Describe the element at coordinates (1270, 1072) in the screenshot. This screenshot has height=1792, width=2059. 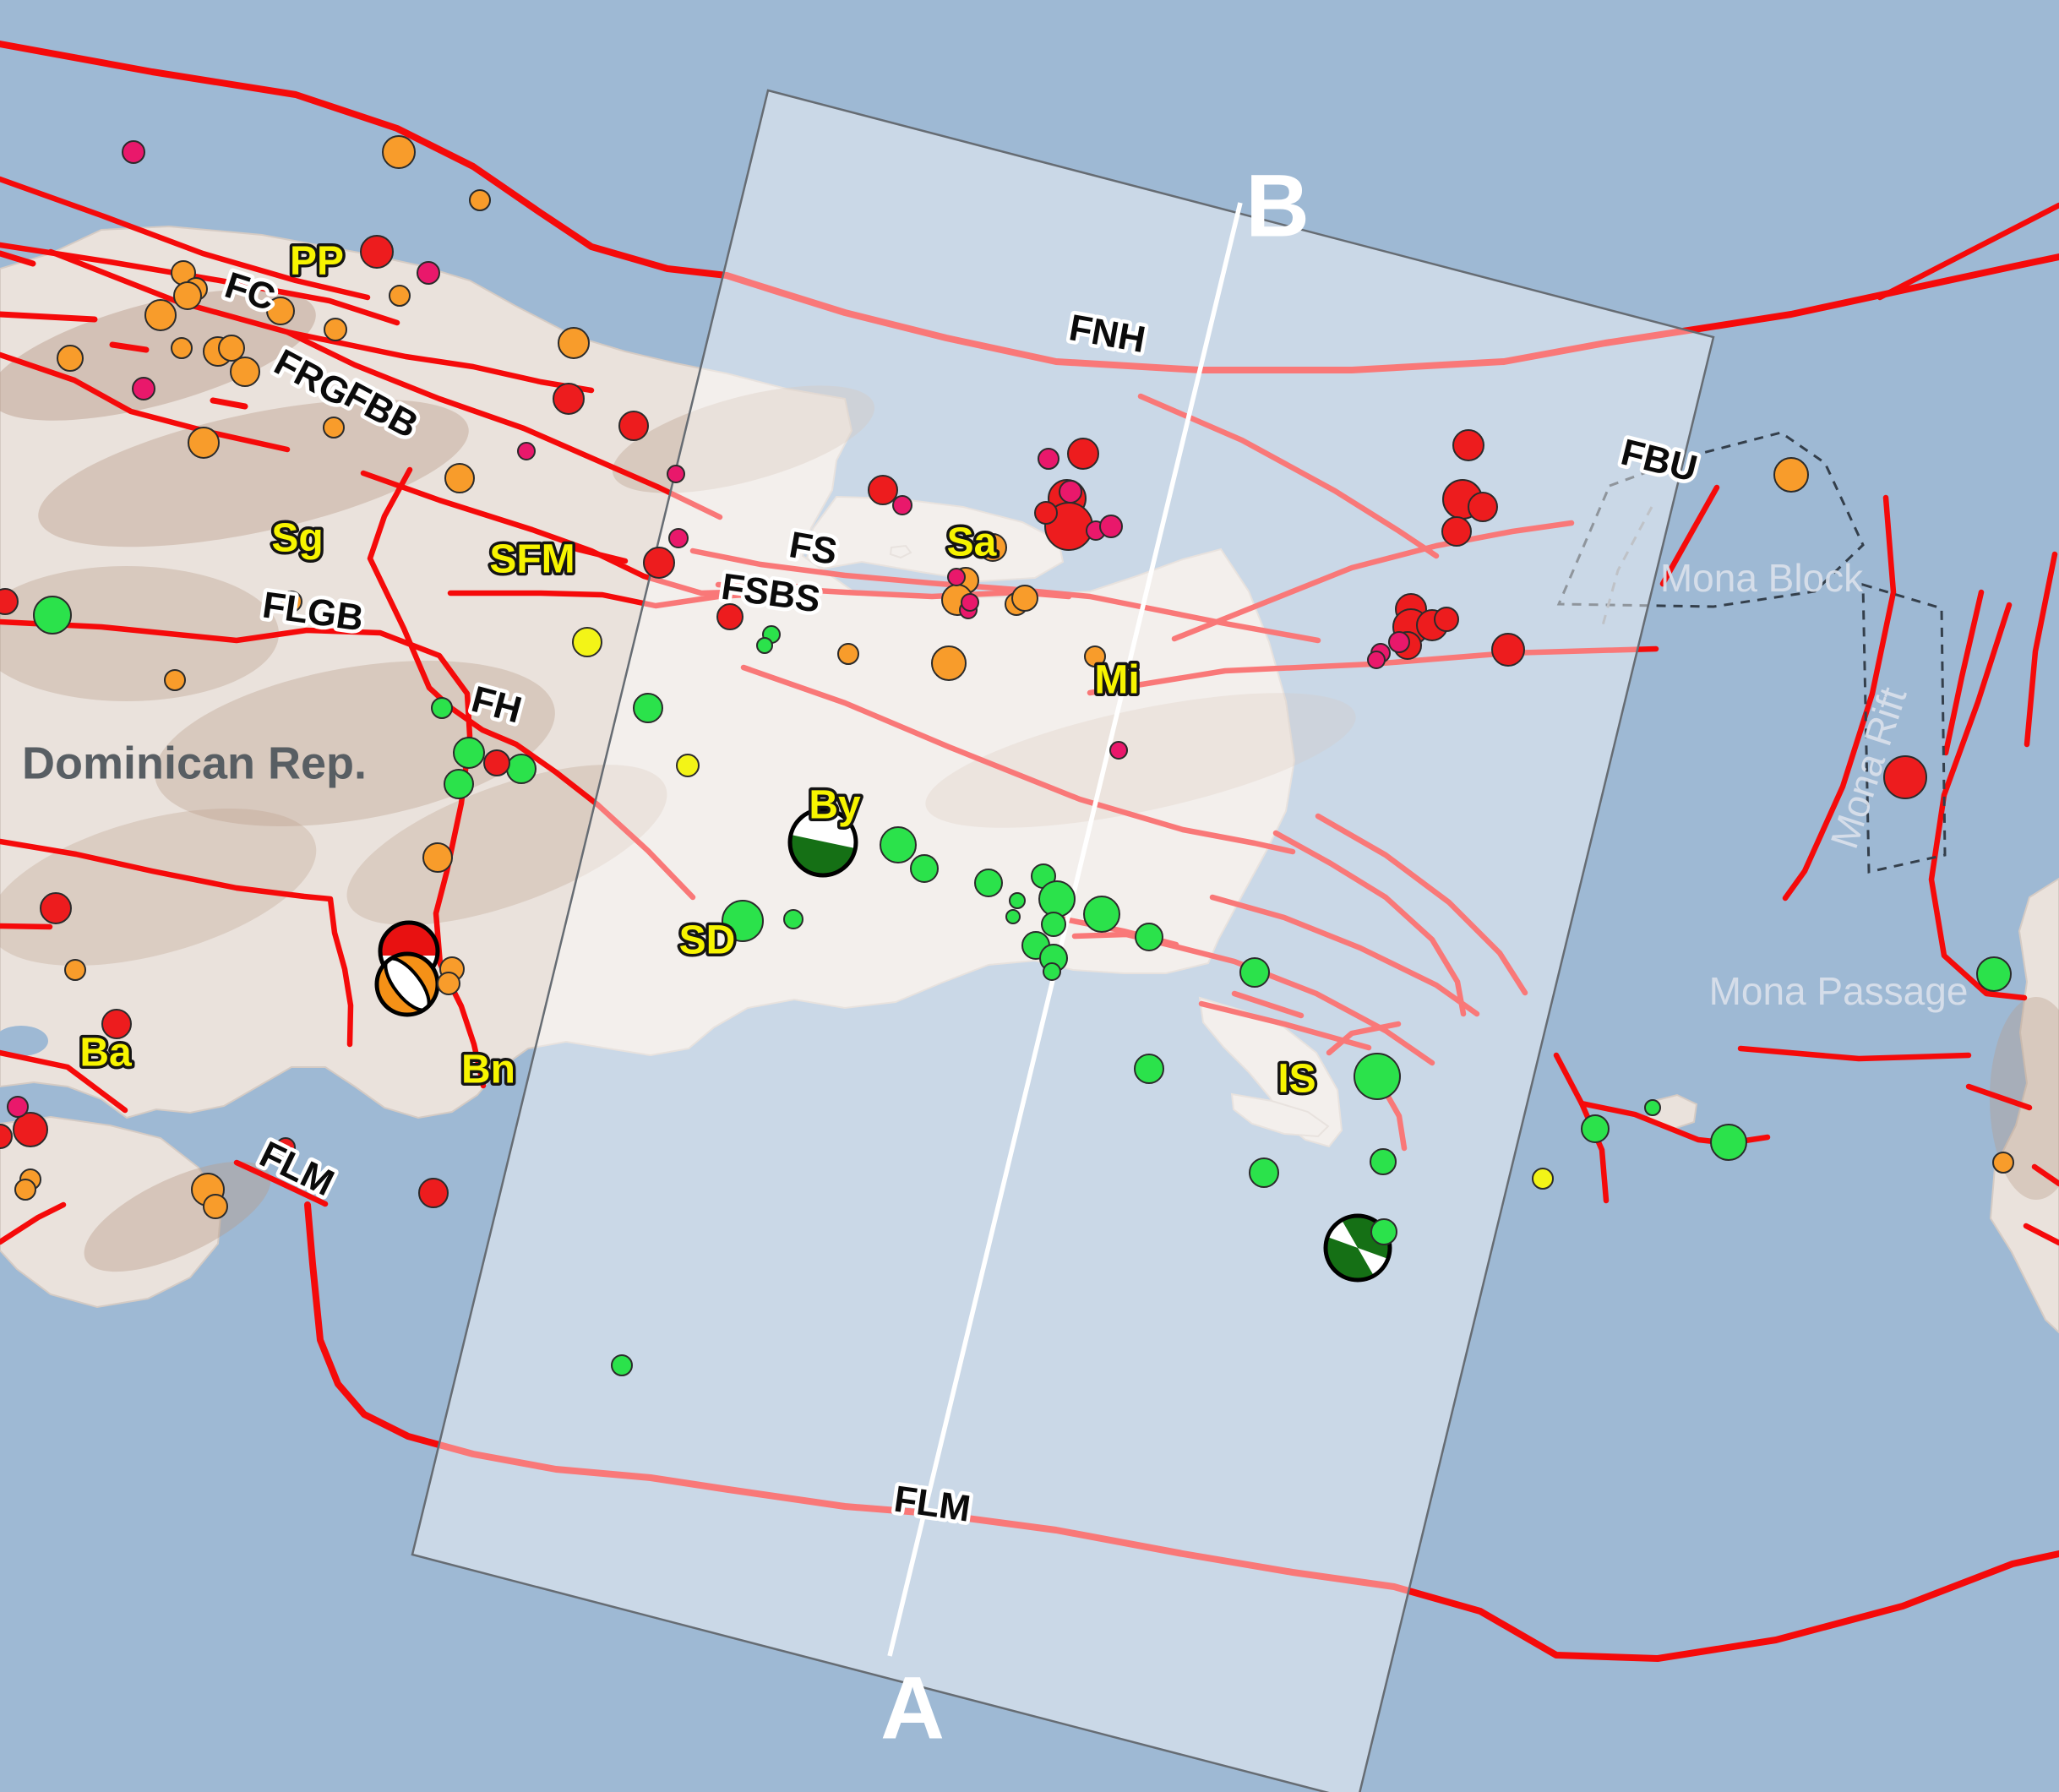
I see `southeast-cape` at that location.